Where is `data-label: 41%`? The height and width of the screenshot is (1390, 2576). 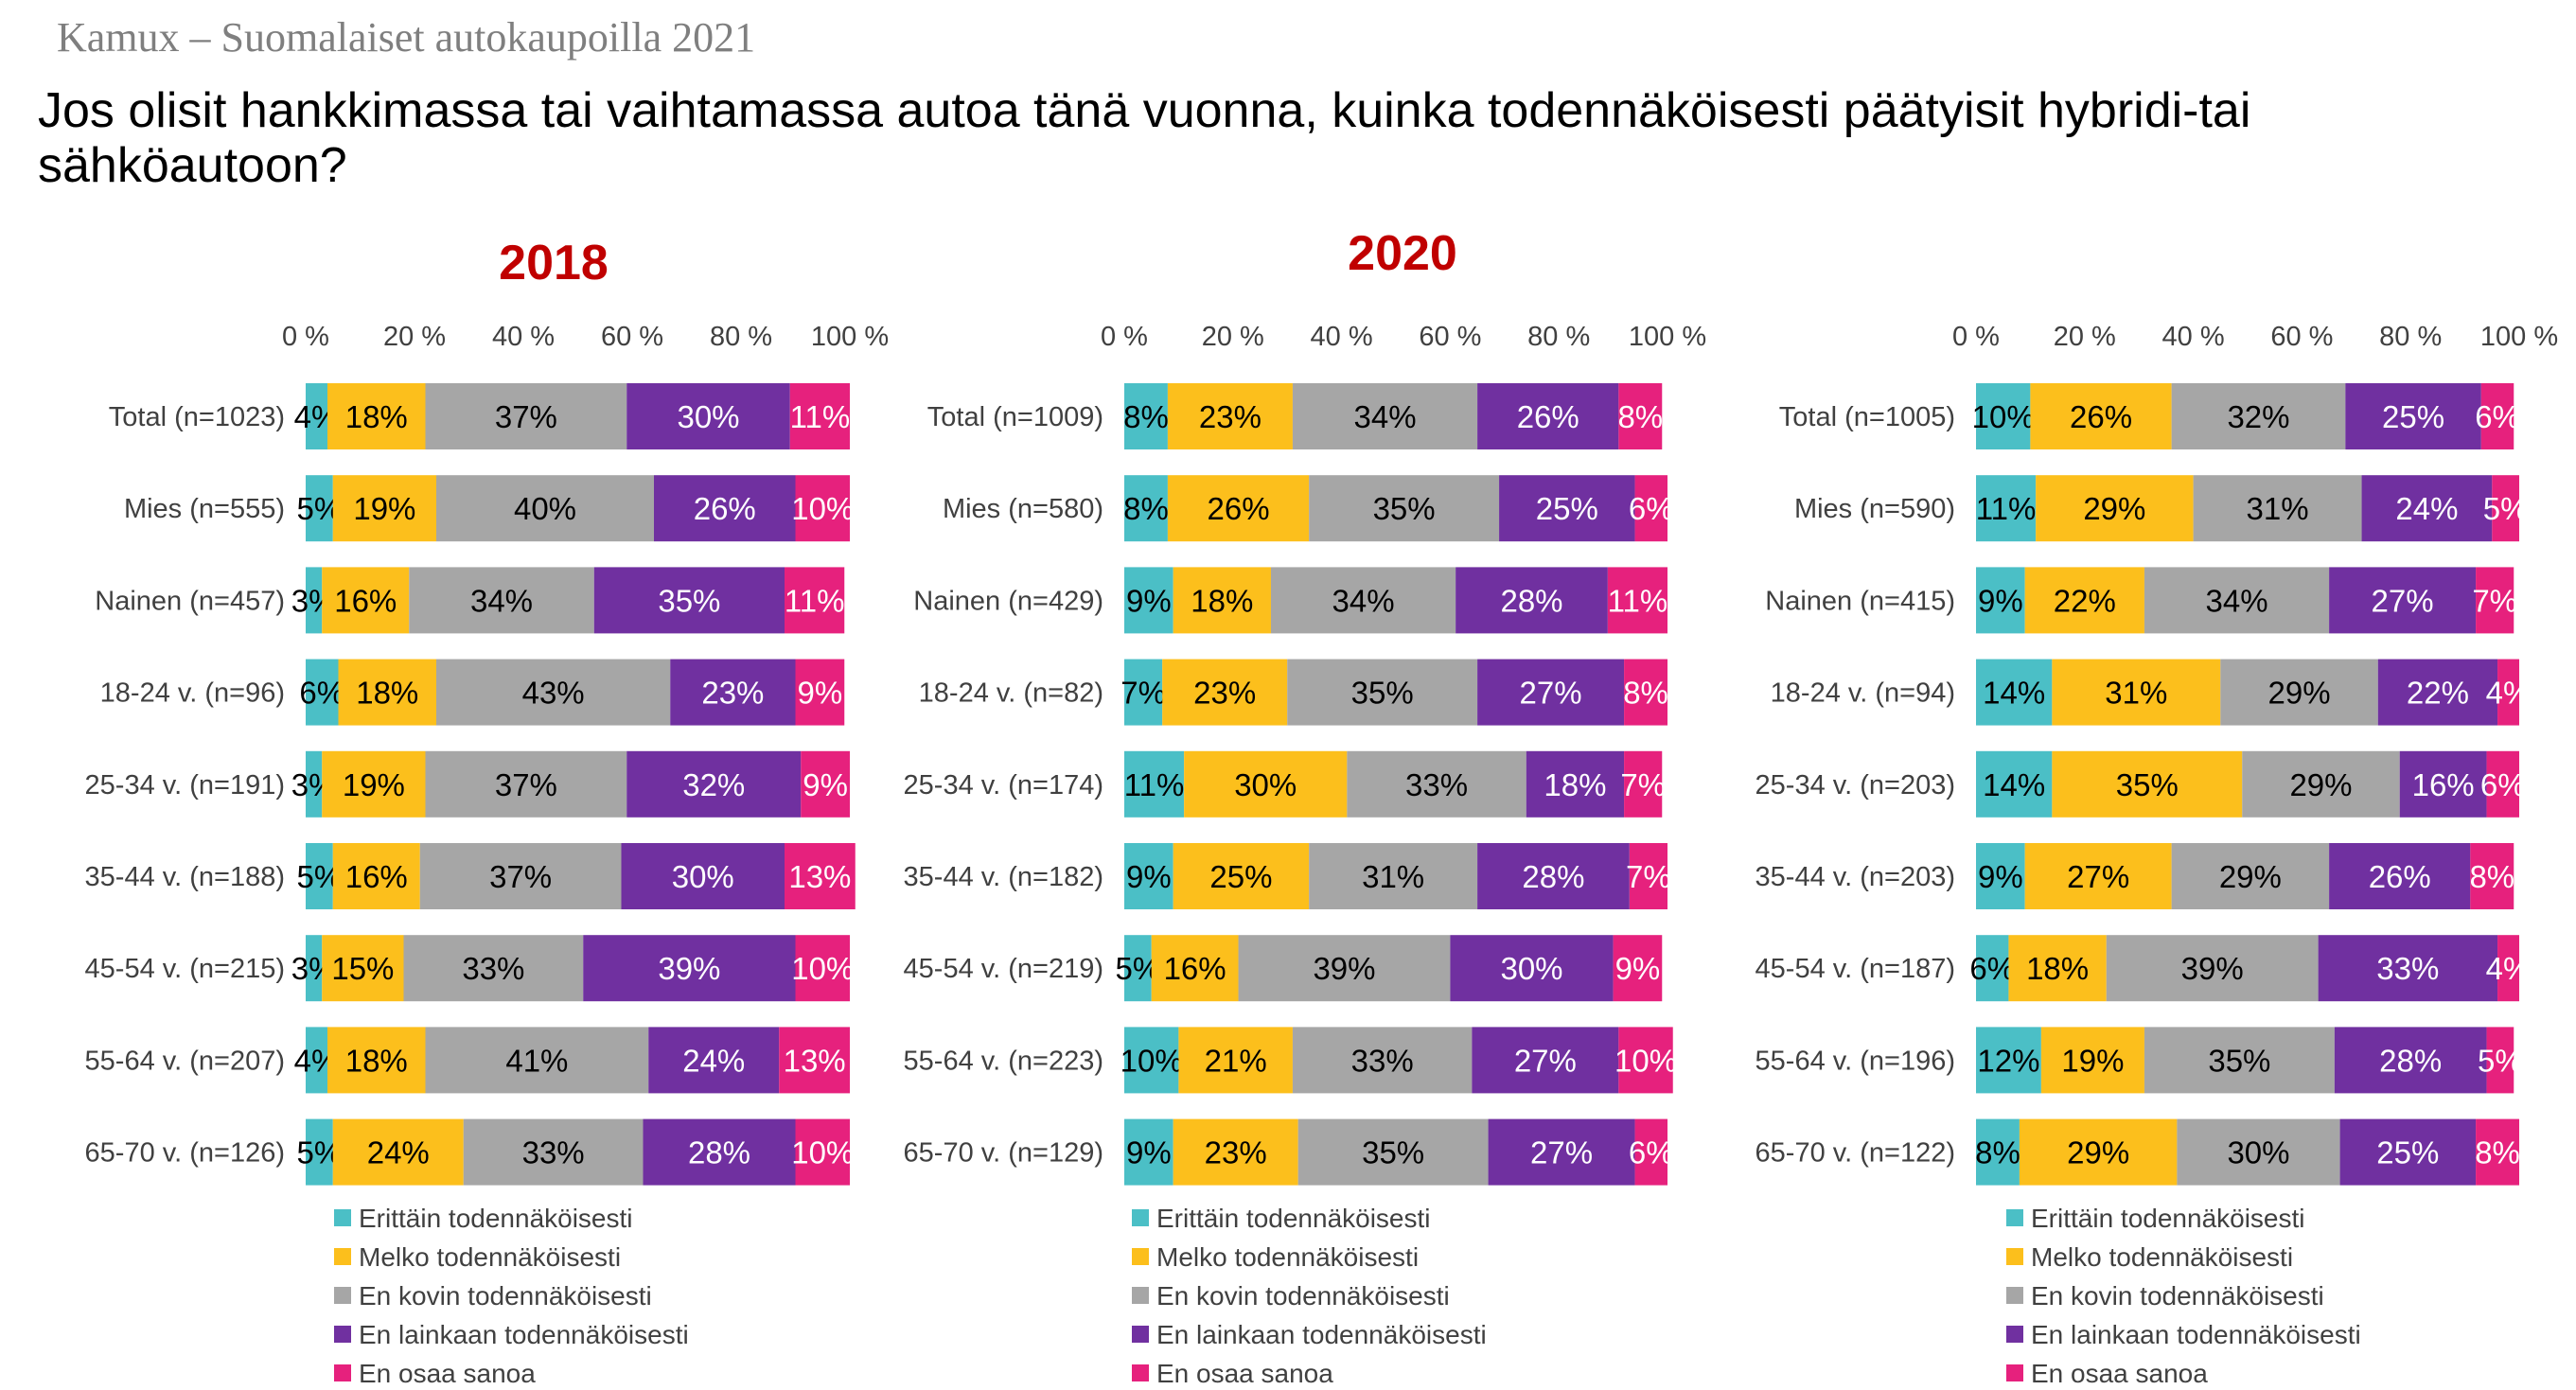
data-label: 41% is located at coordinates (536, 1060).